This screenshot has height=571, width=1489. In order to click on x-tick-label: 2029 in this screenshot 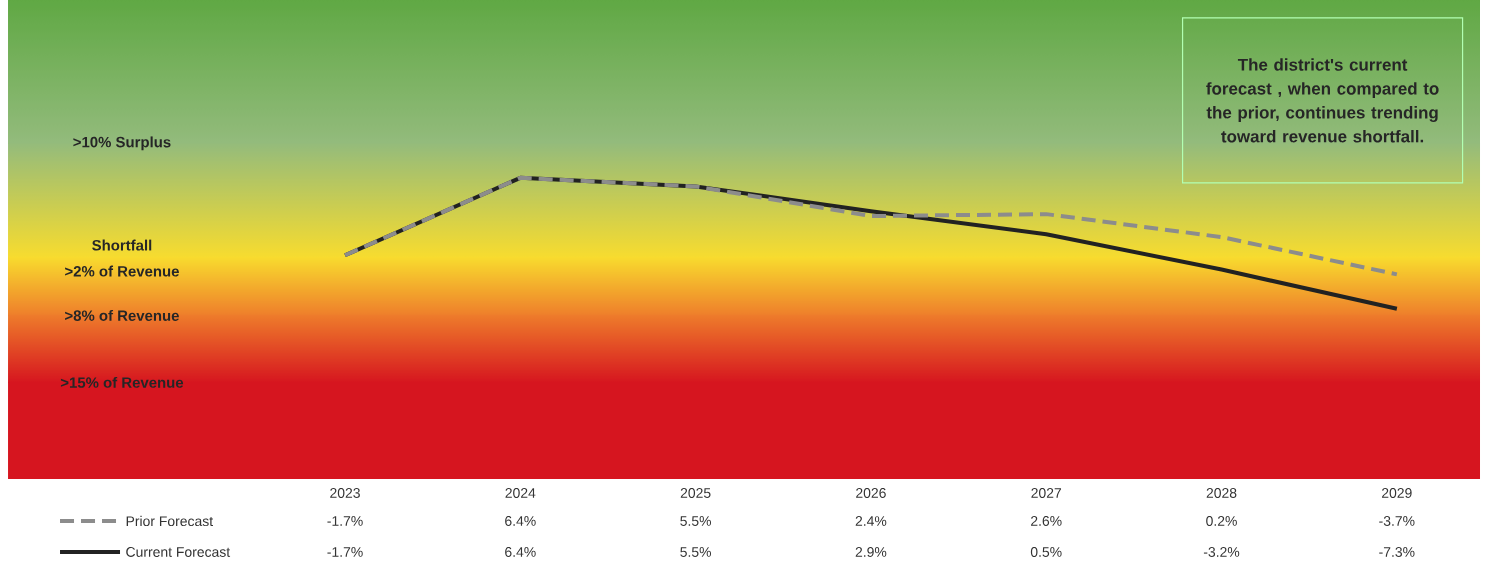, I will do `click(1396, 493)`.